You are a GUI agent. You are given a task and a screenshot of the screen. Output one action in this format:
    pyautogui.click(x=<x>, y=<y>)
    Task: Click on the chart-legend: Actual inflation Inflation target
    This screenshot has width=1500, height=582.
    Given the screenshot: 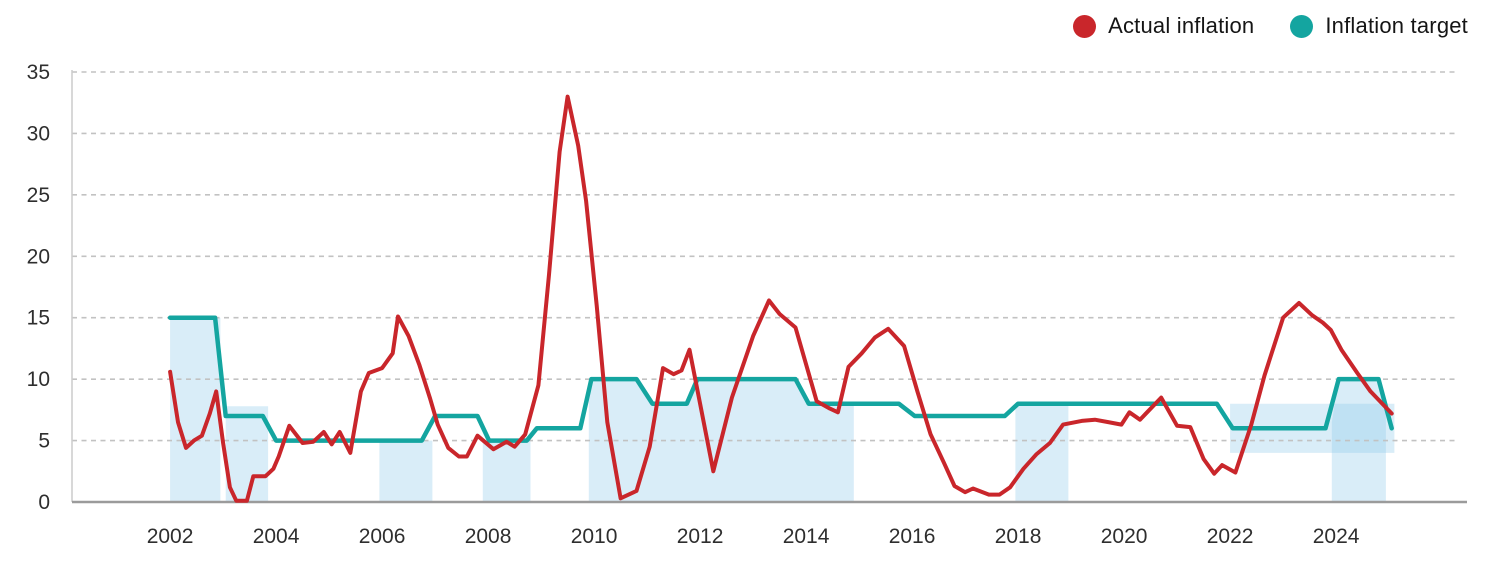 What is the action you would take?
    pyautogui.click(x=1270, y=26)
    